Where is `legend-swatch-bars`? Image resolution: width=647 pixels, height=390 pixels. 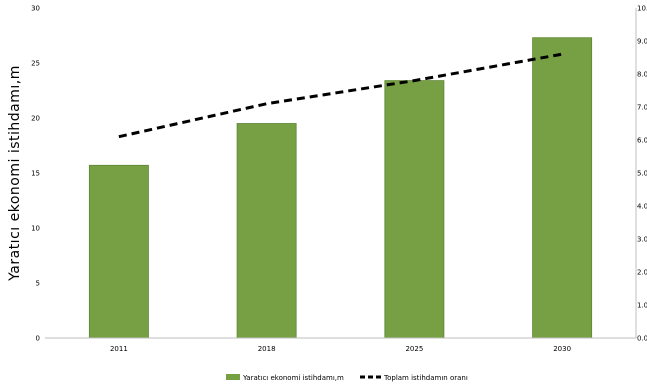 legend-swatch-bars is located at coordinates (233, 377).